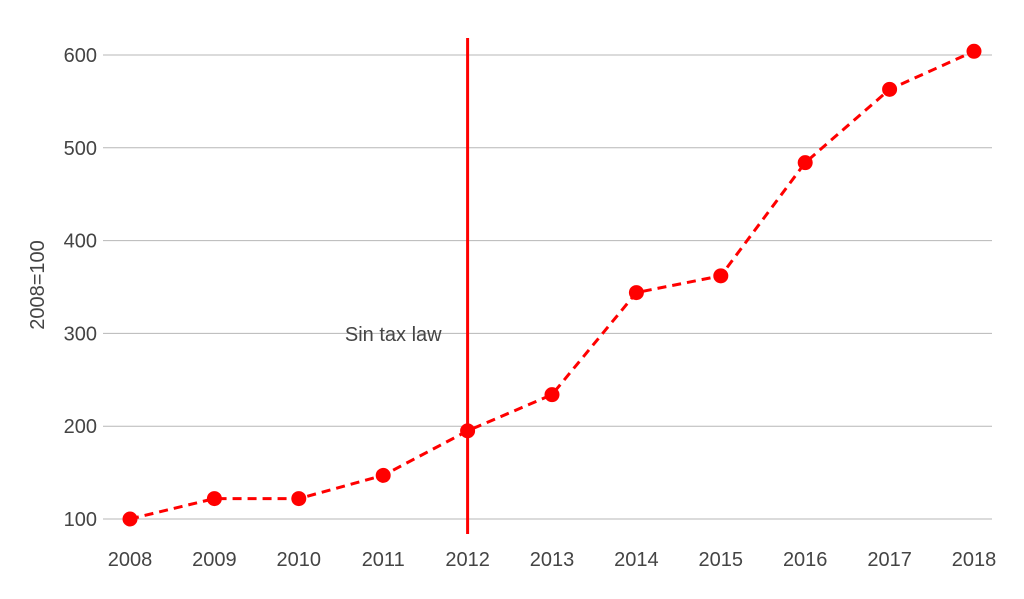 Image resolution: width=1024 pixels, height=599 pixels. I want to click on x-tick-label: 2016, so click(805, 560).